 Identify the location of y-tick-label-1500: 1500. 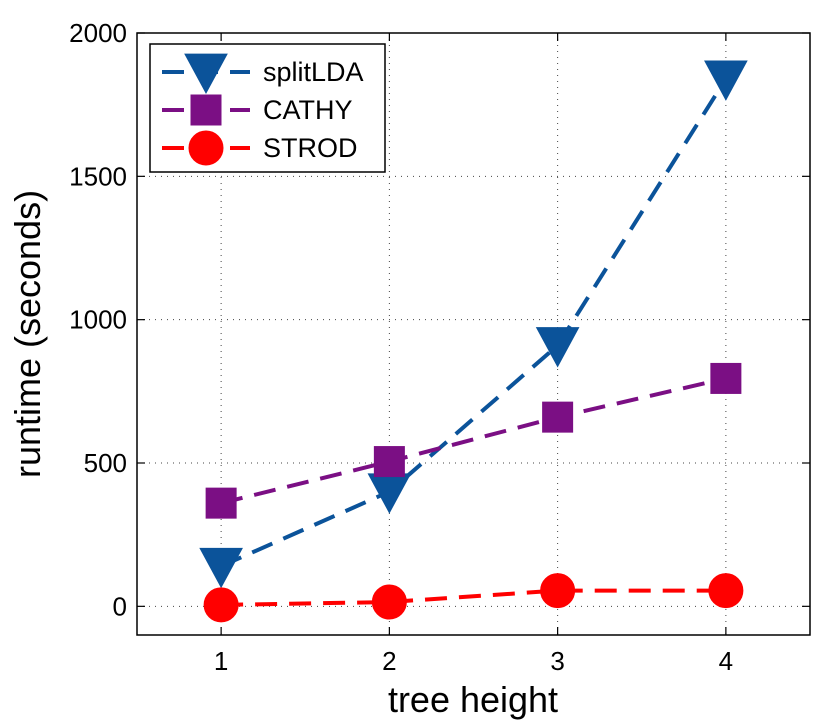
(98, 176).